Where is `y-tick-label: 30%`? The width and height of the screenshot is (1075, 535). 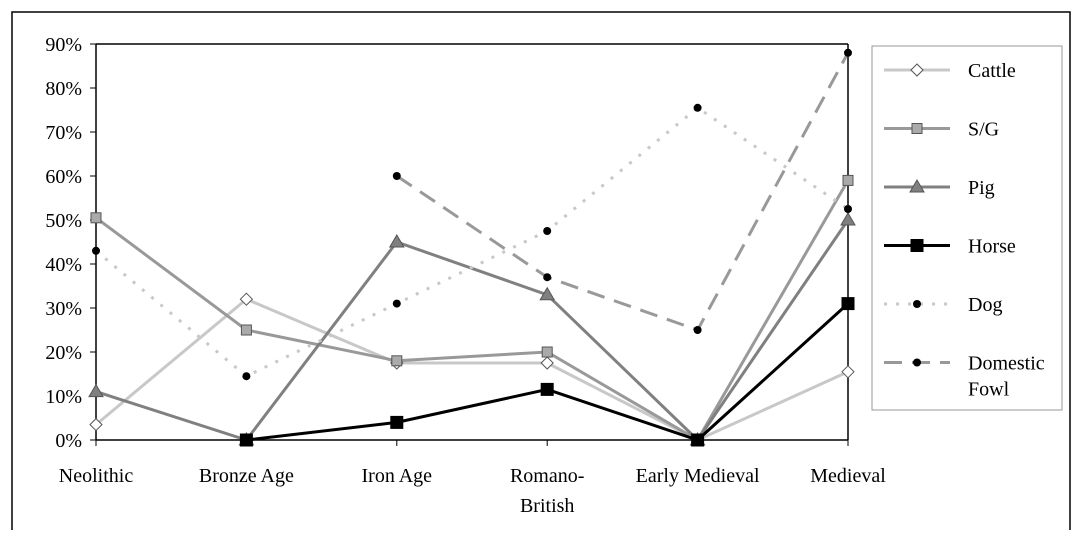
y-tick-label: 30% is located at coordinates (63, 309).